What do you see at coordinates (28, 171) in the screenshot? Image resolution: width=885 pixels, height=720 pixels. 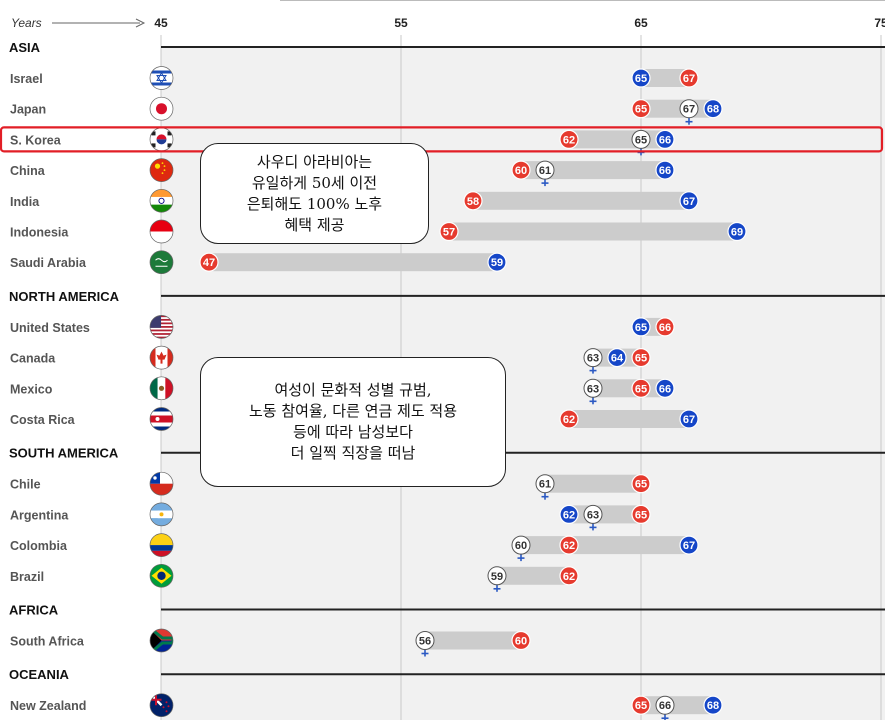 I see `country-label: China` at bounding box center [28, 171].